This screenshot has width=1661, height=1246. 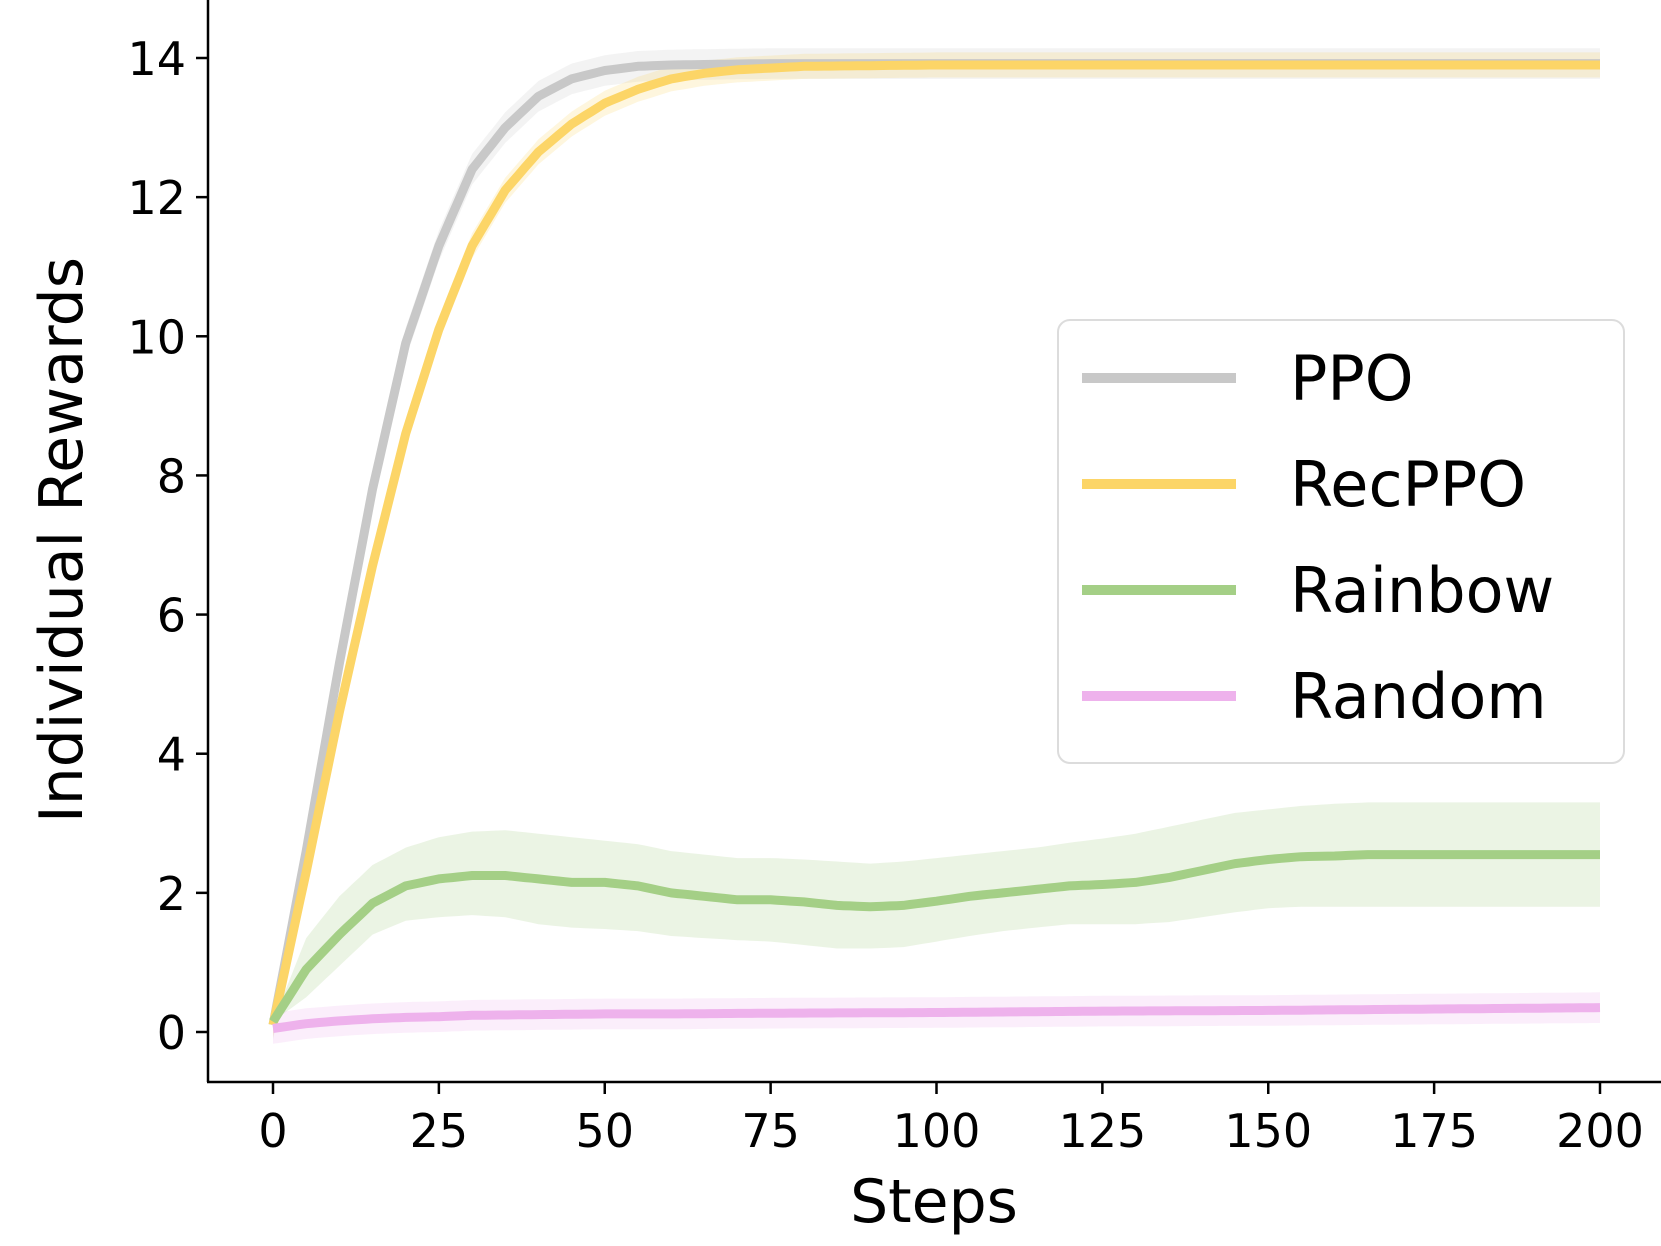 I want to click on random-line, so click(x=936, y=1018).